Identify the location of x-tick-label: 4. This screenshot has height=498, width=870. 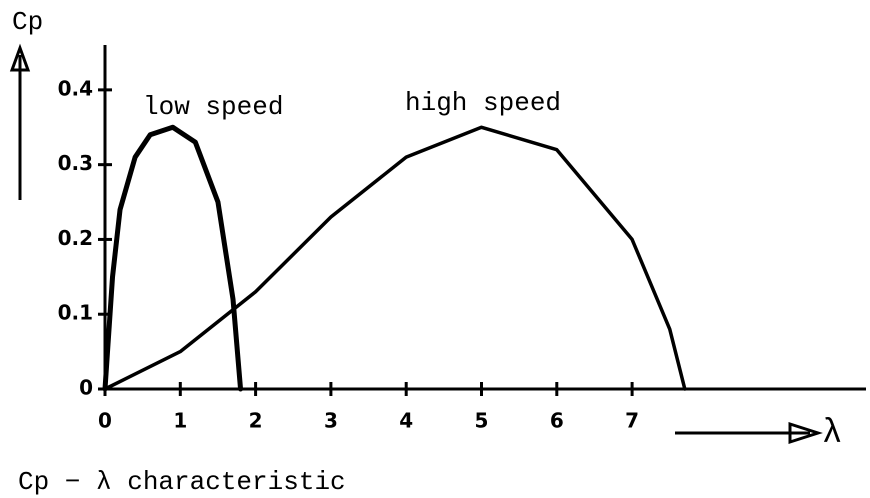
(406, 421).